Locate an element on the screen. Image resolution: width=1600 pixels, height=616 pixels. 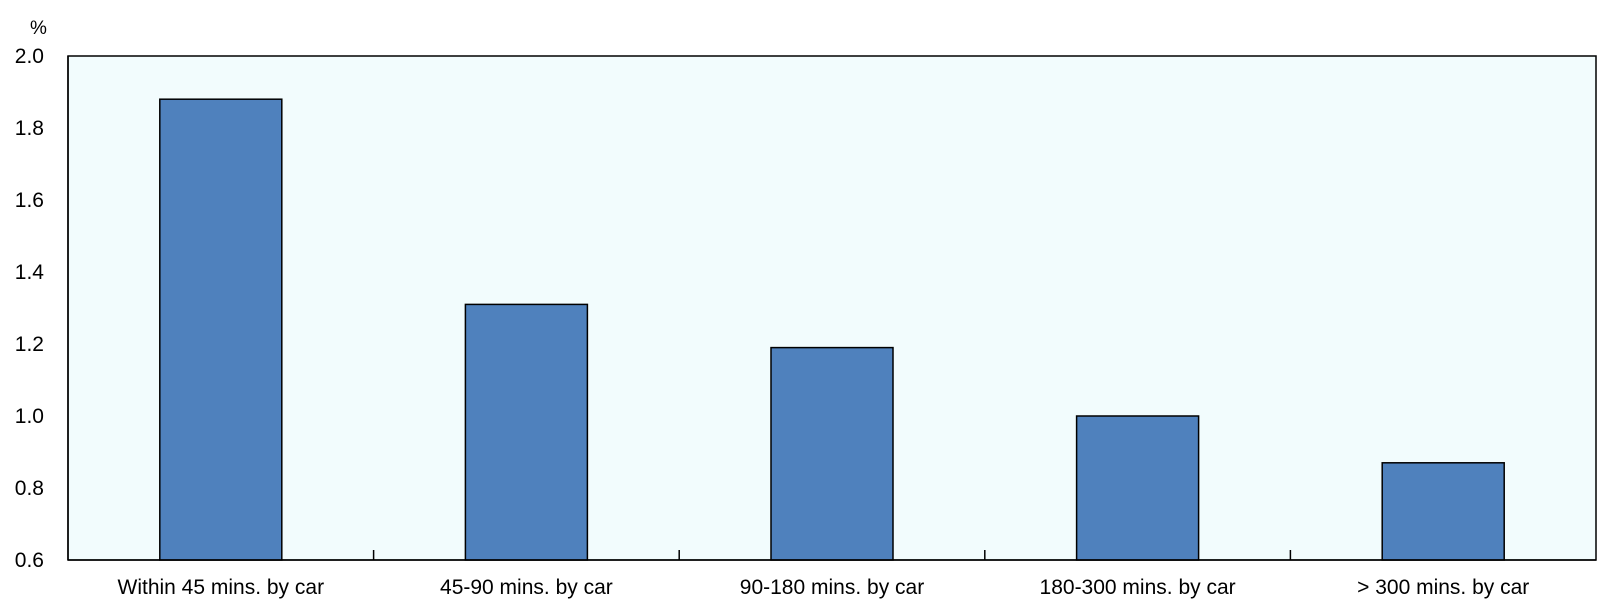
x-category-label: > 300 mins. by car is located at coordinates (1443, 587).